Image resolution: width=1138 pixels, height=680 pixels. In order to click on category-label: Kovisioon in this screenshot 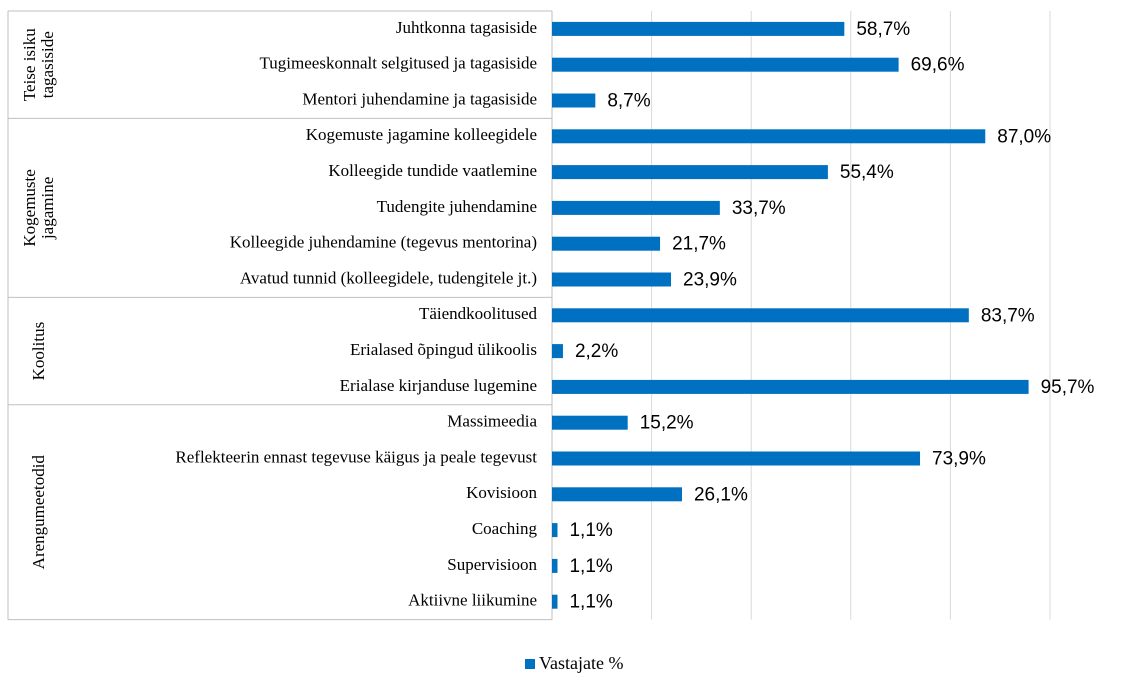, I will do `click(501, 492)`.